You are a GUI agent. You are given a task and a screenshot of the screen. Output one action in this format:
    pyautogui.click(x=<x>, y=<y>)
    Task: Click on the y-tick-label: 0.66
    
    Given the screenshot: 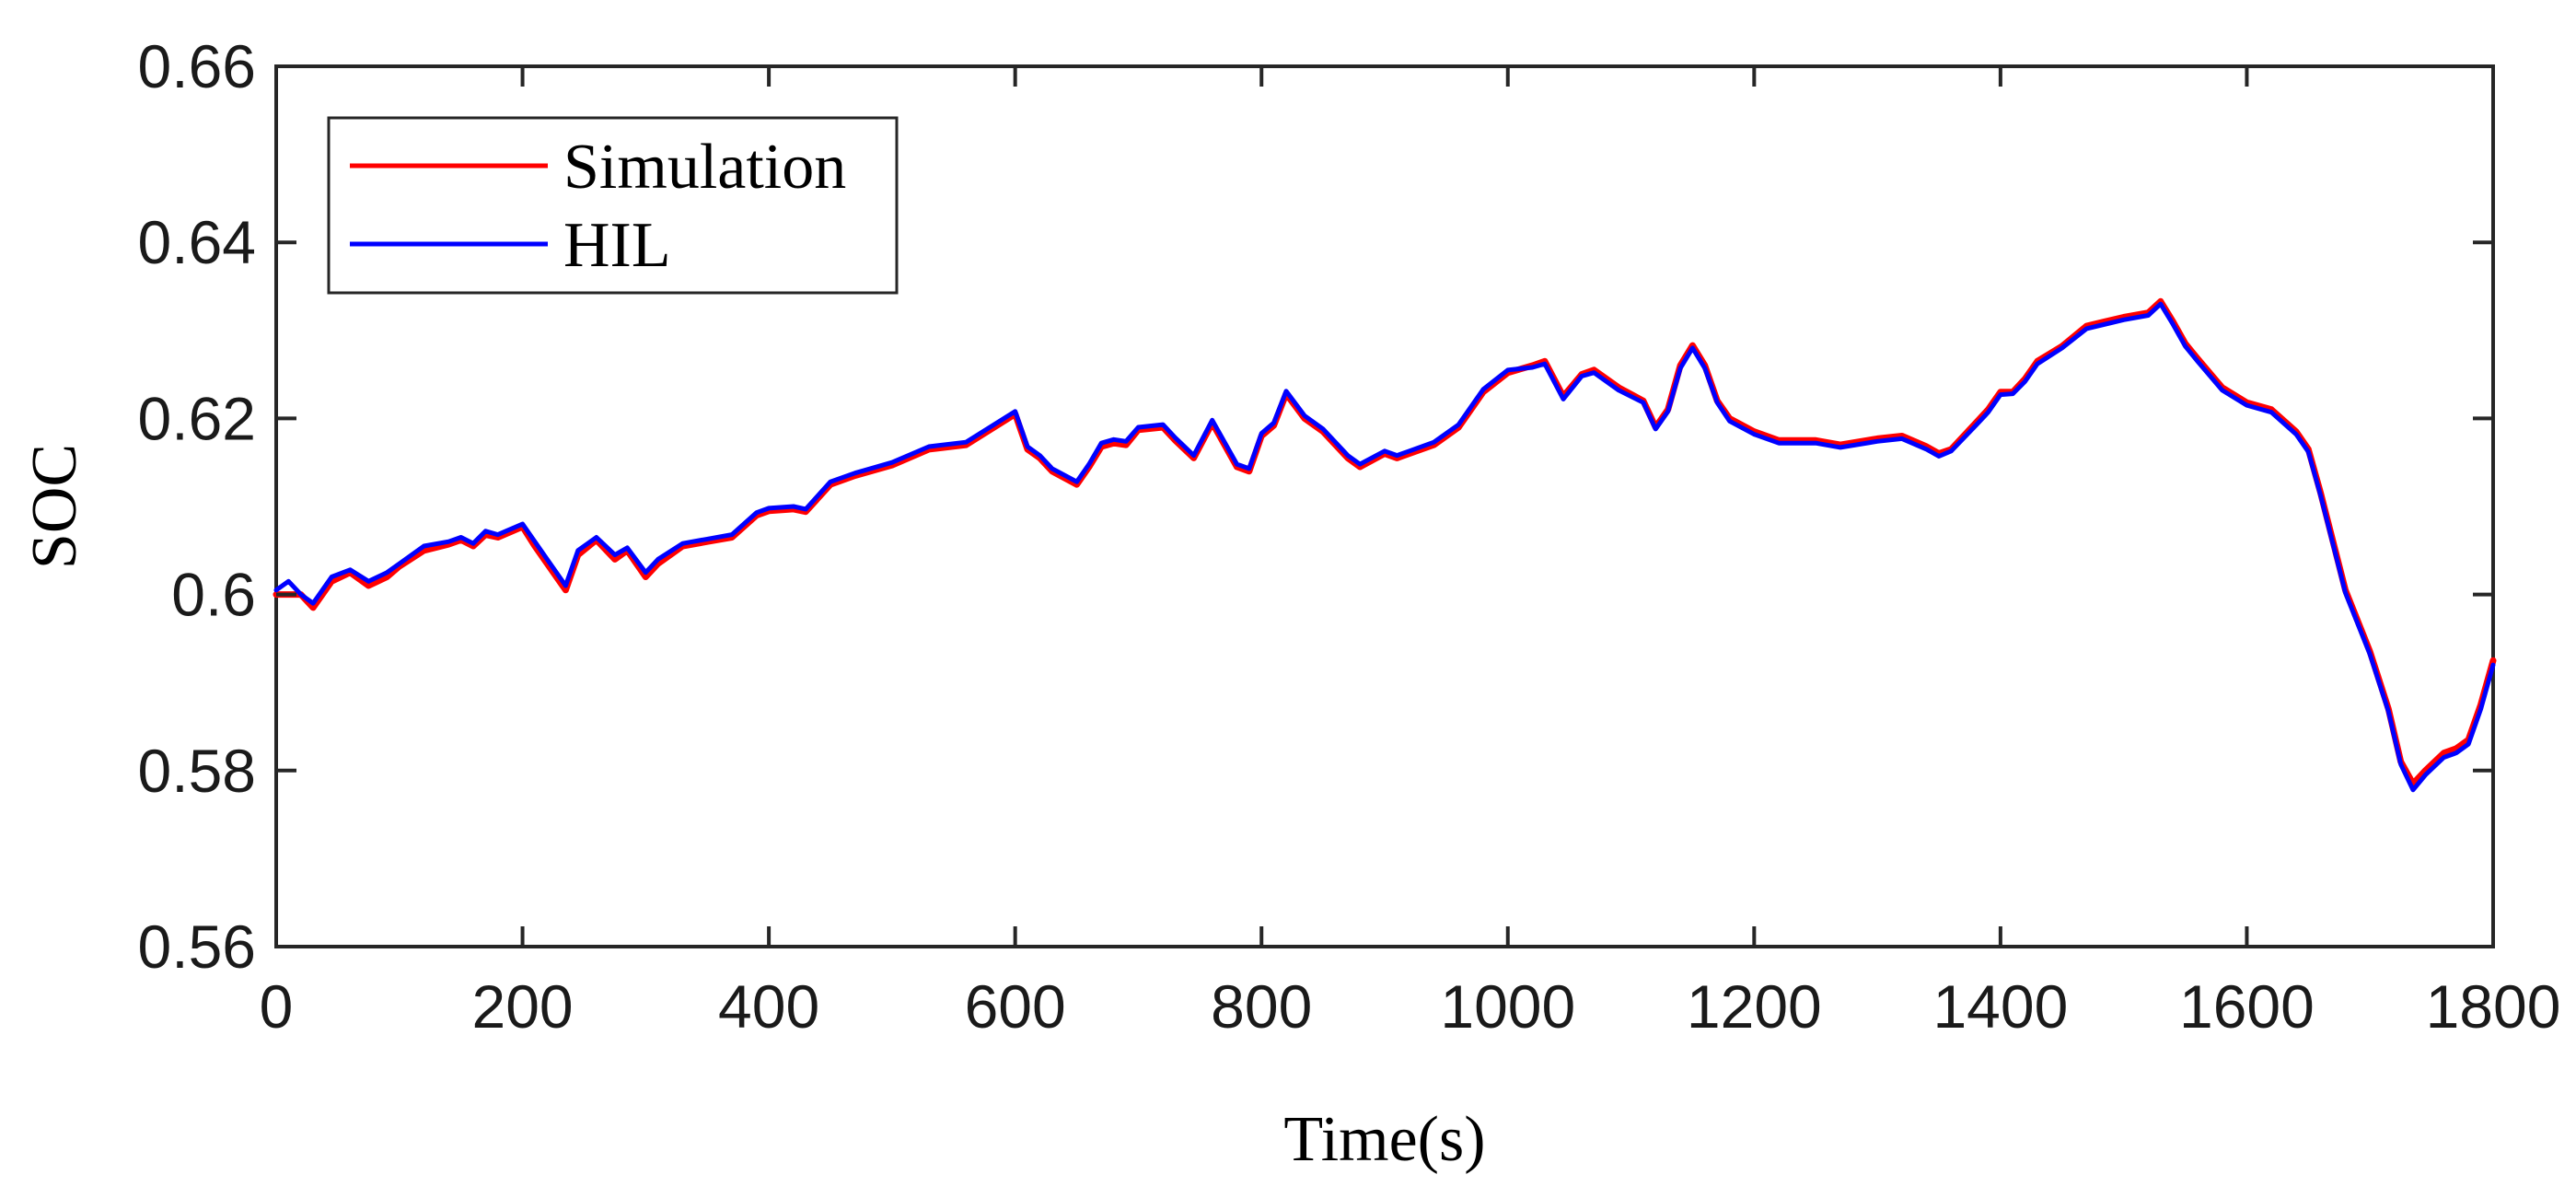 What is the action you would take?
    pyautogui.click(x=197, y=66)
    